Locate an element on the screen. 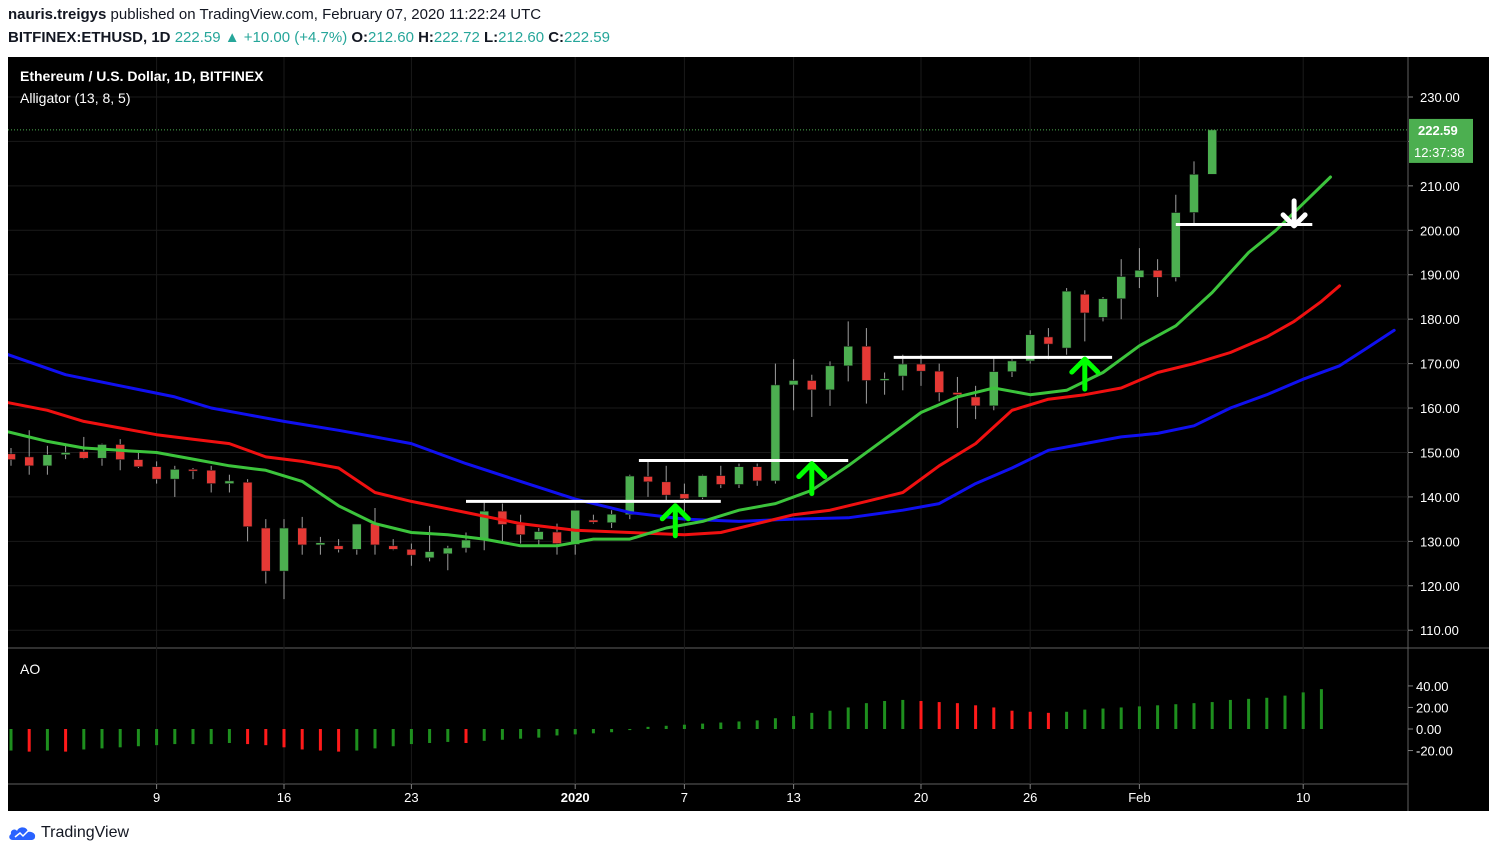 The image size is (1497, 858). indicator-label: Alligator (13, 8, 5) is located at coordinates (75, 98).